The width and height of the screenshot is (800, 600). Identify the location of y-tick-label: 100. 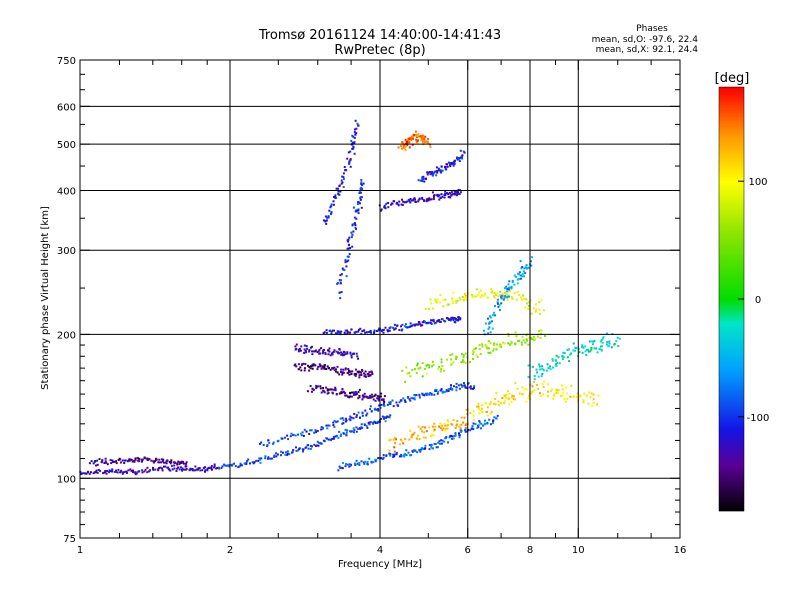
(66, 479).